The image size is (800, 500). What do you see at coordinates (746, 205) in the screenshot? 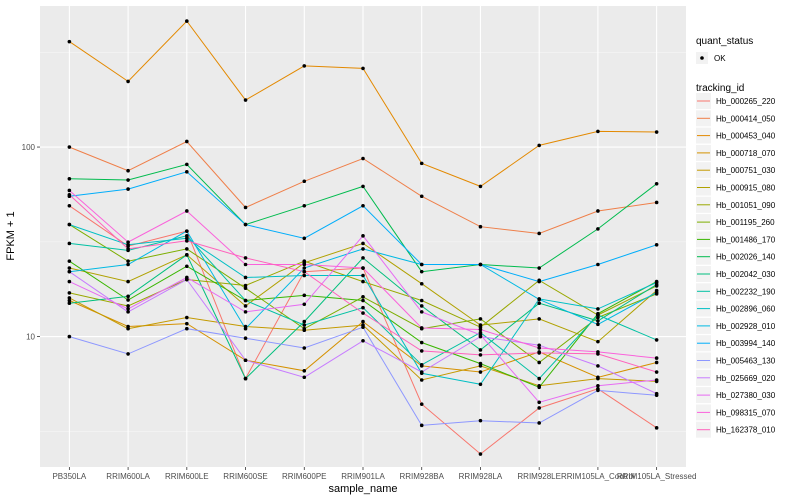
I see `legend-label: Hb_001051_090` at bounding box center [746, 205].